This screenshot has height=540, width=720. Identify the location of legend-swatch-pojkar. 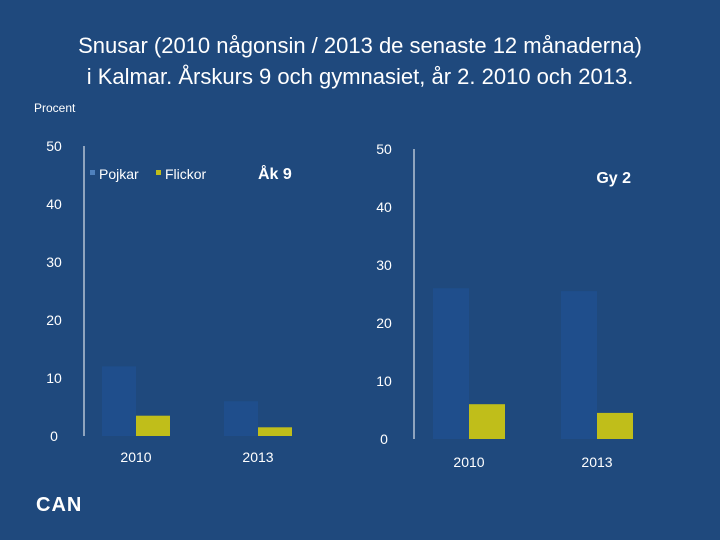
(92, 172).